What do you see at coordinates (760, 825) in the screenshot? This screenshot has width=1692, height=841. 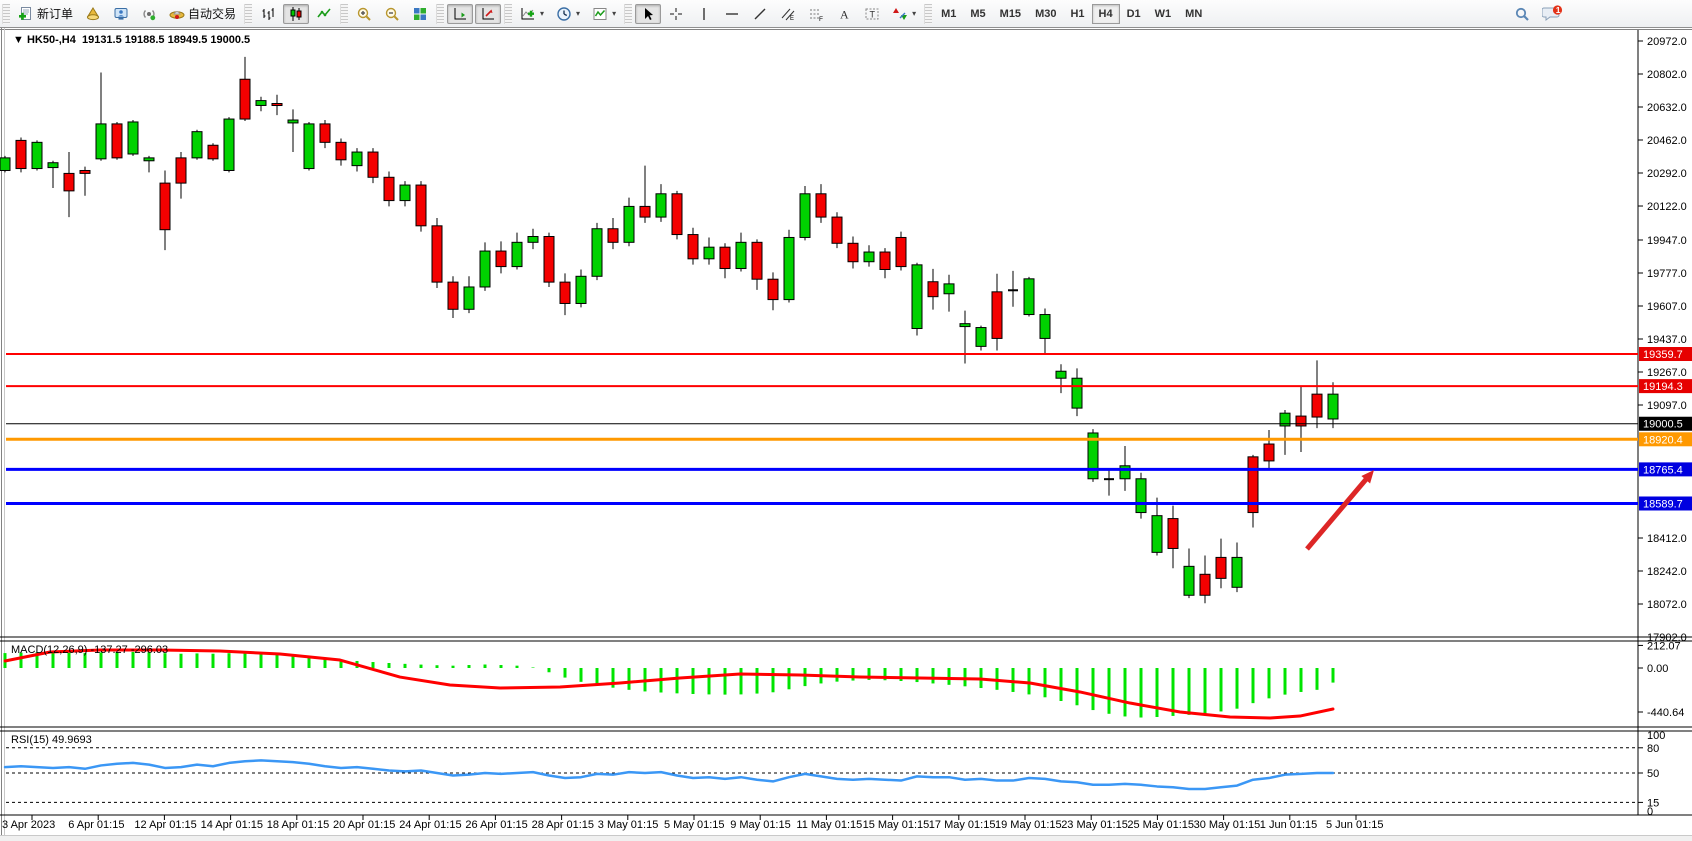 I see `time-axis-label: 9 May 01:15` at bounding box center [760, 825].